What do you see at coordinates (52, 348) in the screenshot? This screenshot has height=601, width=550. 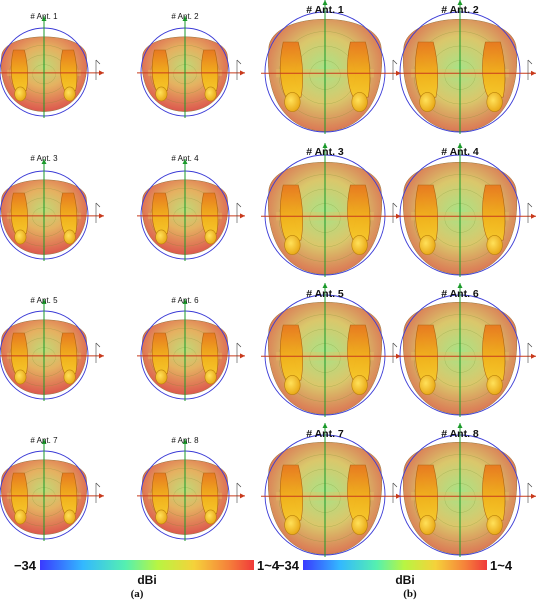 I see `panel-a-ant-5-pattern: # Ant. 5` at bounding box center [52, 348].